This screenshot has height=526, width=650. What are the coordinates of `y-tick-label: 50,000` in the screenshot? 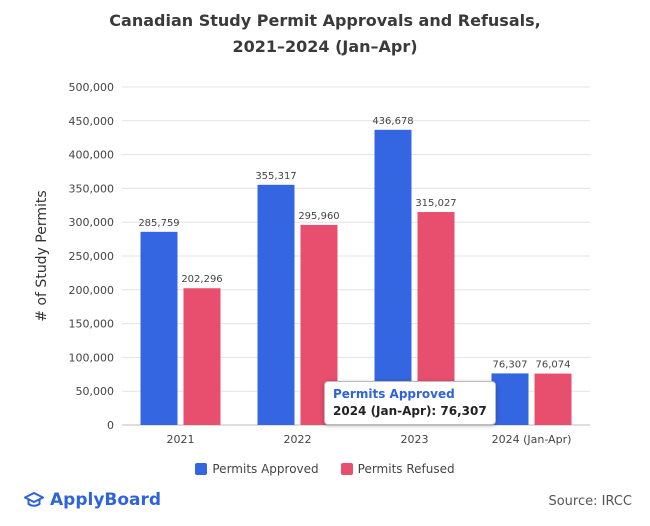 It's located at (95, 391).